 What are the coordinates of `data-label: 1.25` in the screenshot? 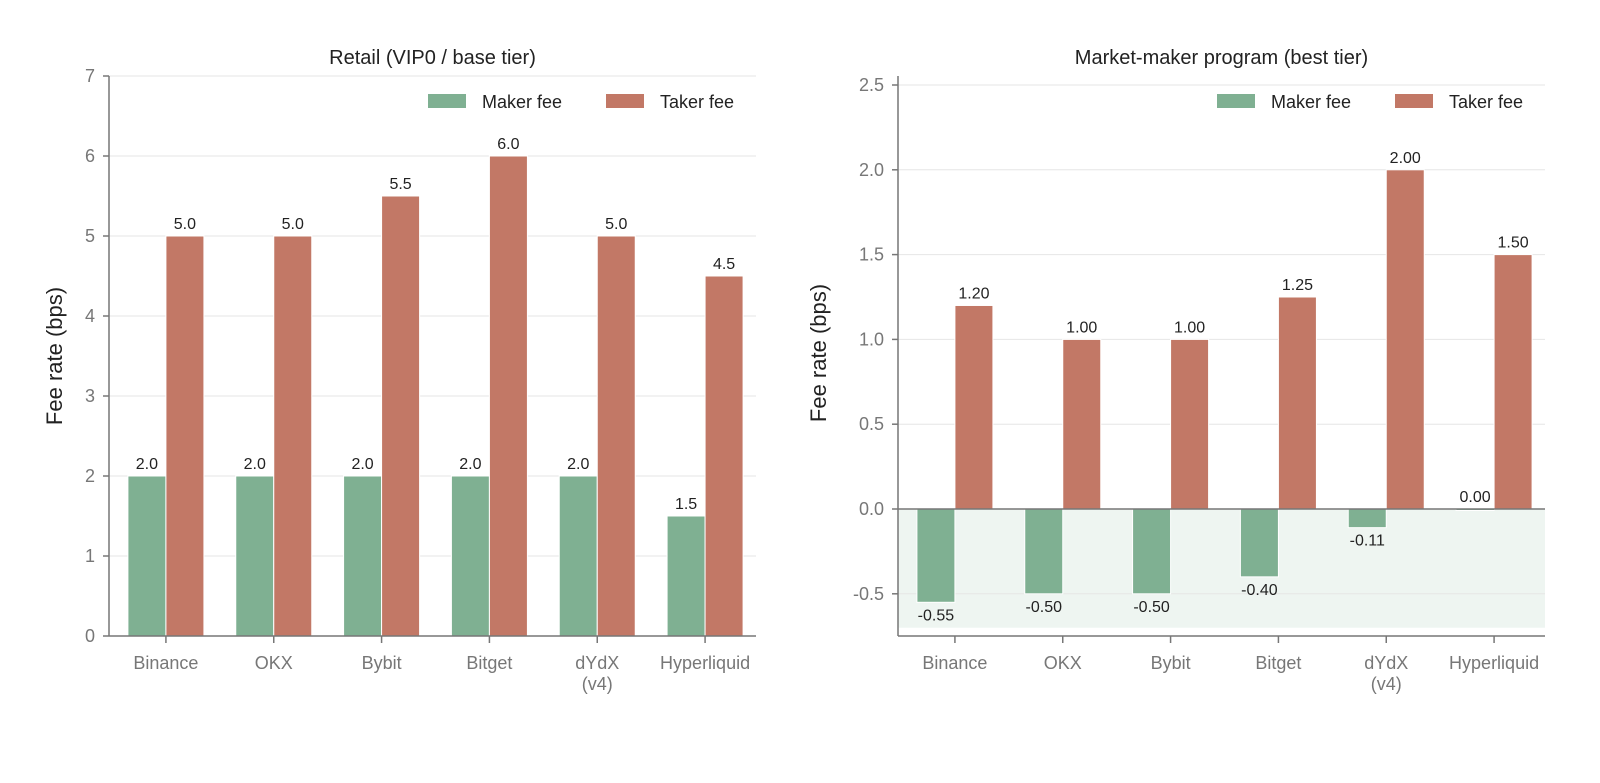 It's located at (1297, 285).